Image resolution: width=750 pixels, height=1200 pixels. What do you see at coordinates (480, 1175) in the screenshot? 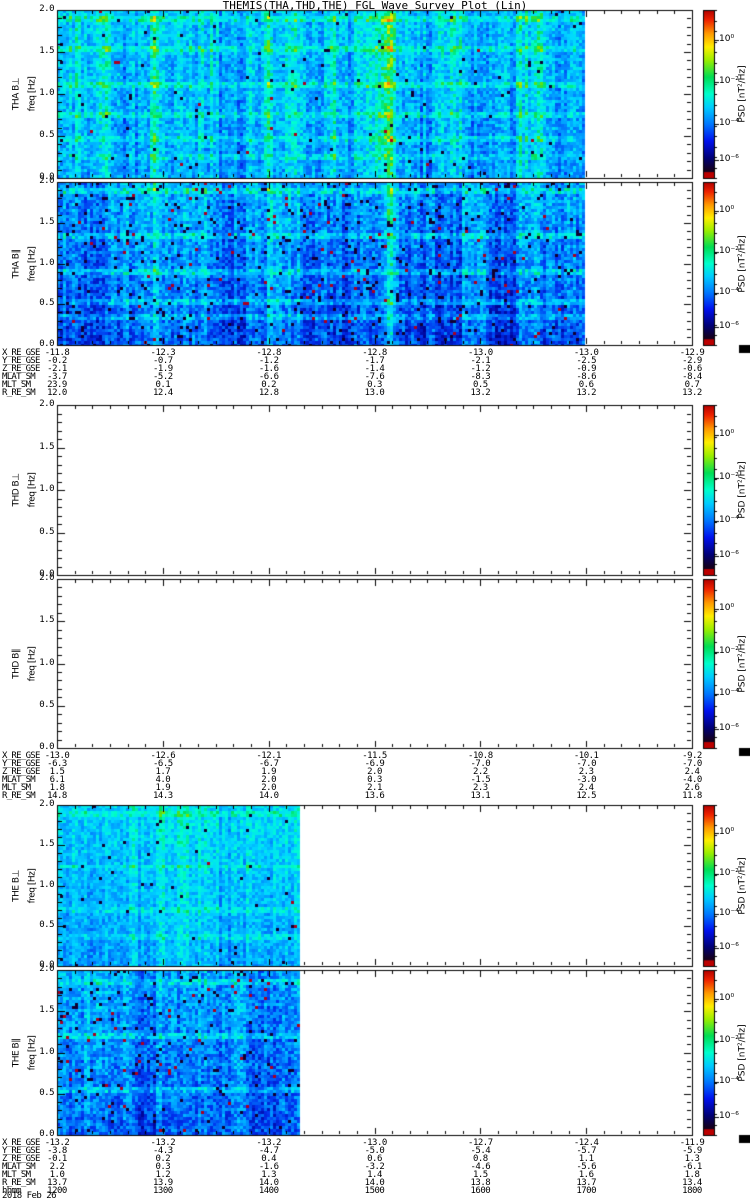
I see `ephemeris-value: 1.5` at bounding box center [480, 1175].